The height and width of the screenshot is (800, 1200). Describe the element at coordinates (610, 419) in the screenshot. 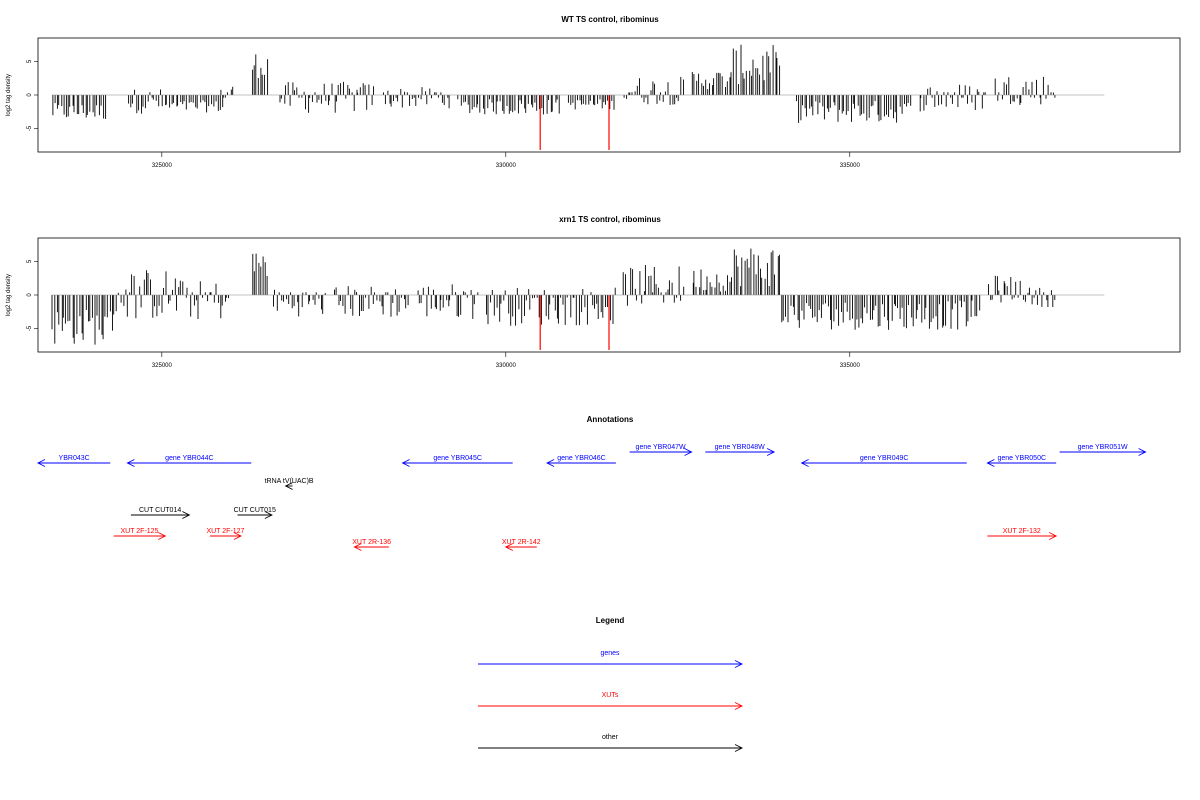

I see `annotations-title: Annotations` at that location.